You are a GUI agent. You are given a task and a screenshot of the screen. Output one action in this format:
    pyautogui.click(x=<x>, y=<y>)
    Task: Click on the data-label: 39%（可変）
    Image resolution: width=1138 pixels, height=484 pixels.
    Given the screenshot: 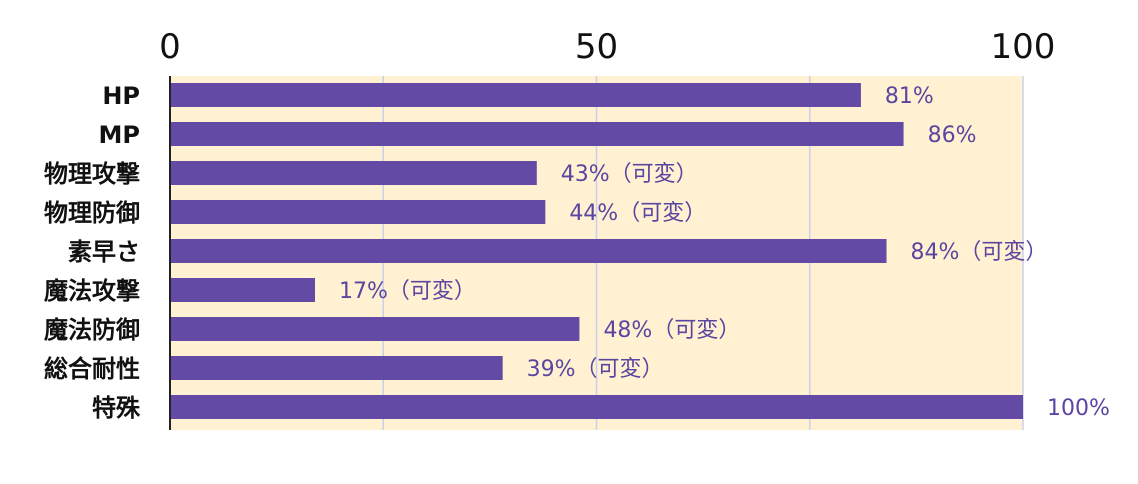 What is the action you would take?
    pyautogui.click(x=595, y=369)
    